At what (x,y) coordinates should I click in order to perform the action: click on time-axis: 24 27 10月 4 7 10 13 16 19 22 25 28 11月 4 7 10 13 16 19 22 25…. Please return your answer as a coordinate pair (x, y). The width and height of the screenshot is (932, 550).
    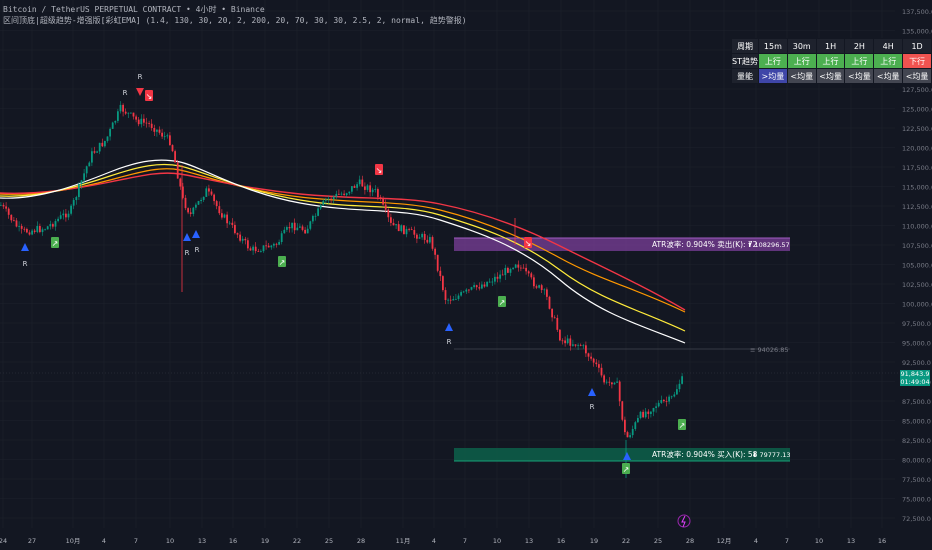
    Looking at the image, I should click on (443, 541).